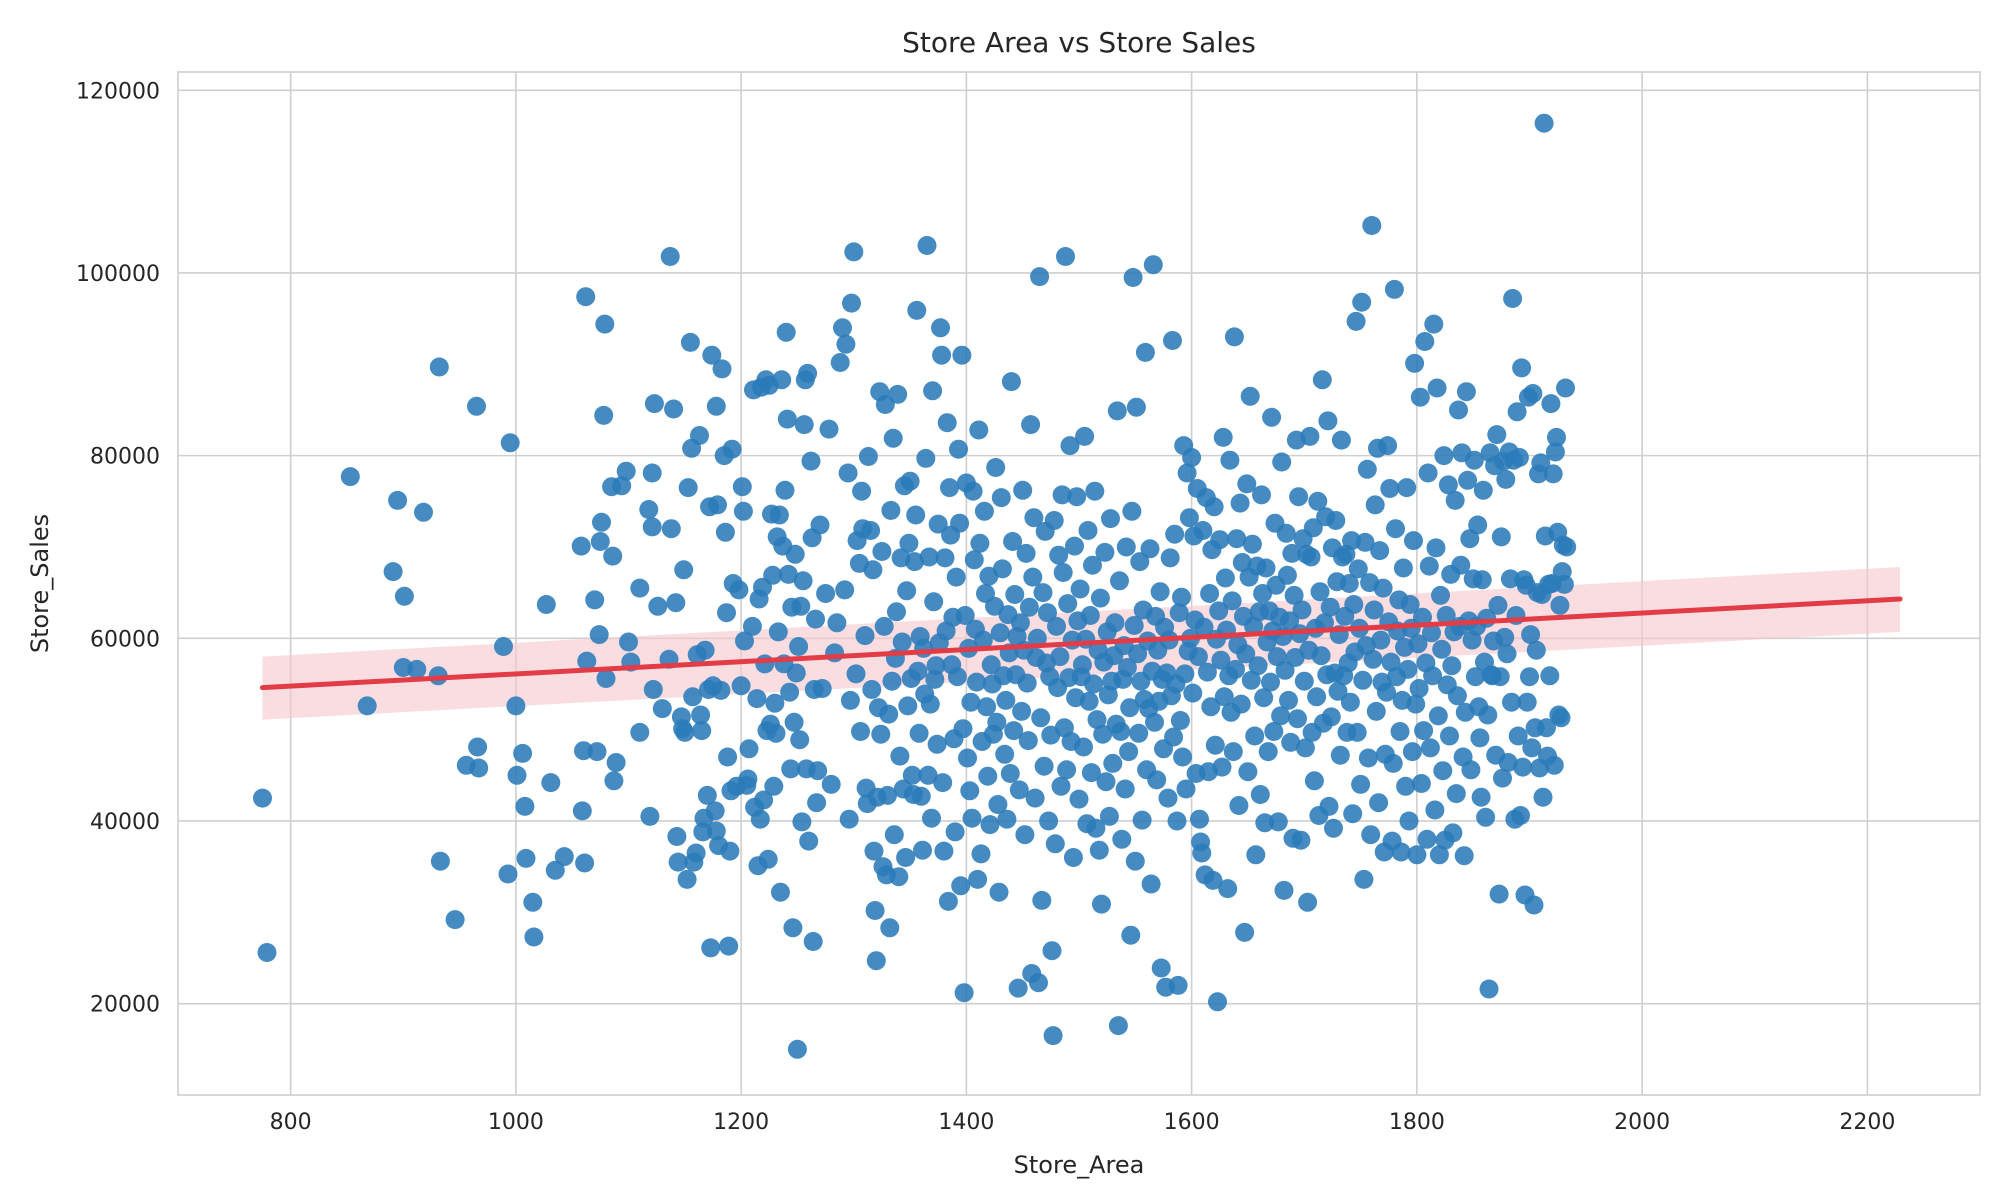 Image resolution: width=2000 pixels, height=1200 pixels. I want to click on x-tick-label: 1800, so click(1417, 1122).